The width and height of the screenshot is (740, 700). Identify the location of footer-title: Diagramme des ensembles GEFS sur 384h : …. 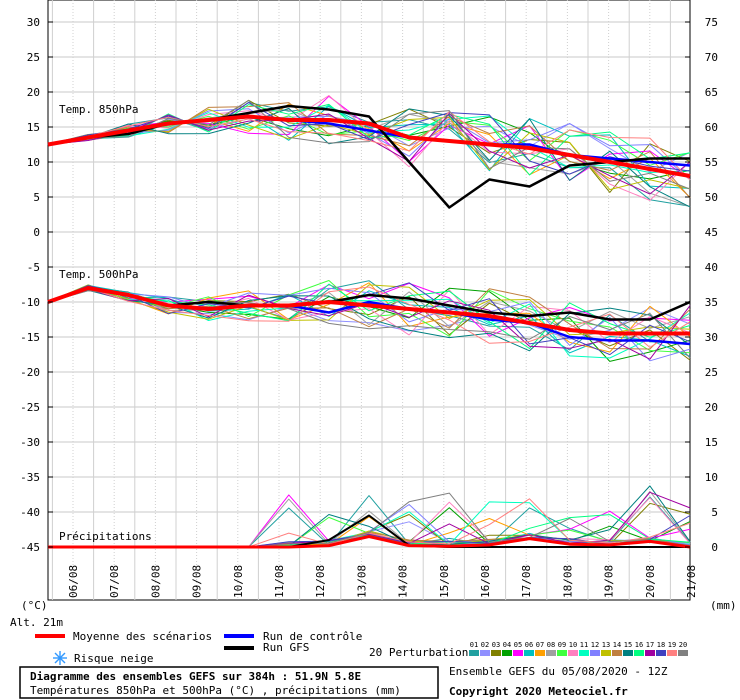
(195, 676).